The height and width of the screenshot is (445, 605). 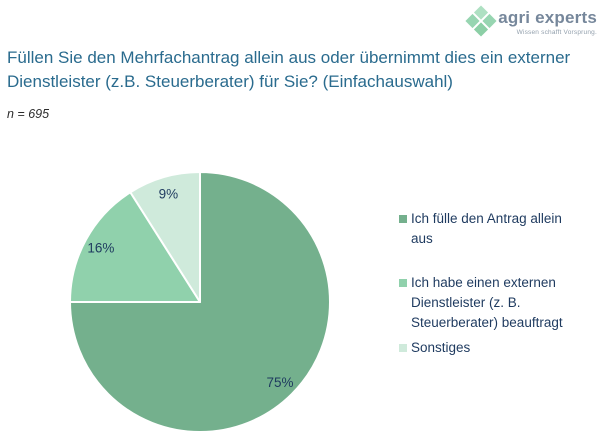 What do you see at coordinates (547, 17) in the screenshot?
I see `brand-name: agri experts` at bounding box center [547, 17].